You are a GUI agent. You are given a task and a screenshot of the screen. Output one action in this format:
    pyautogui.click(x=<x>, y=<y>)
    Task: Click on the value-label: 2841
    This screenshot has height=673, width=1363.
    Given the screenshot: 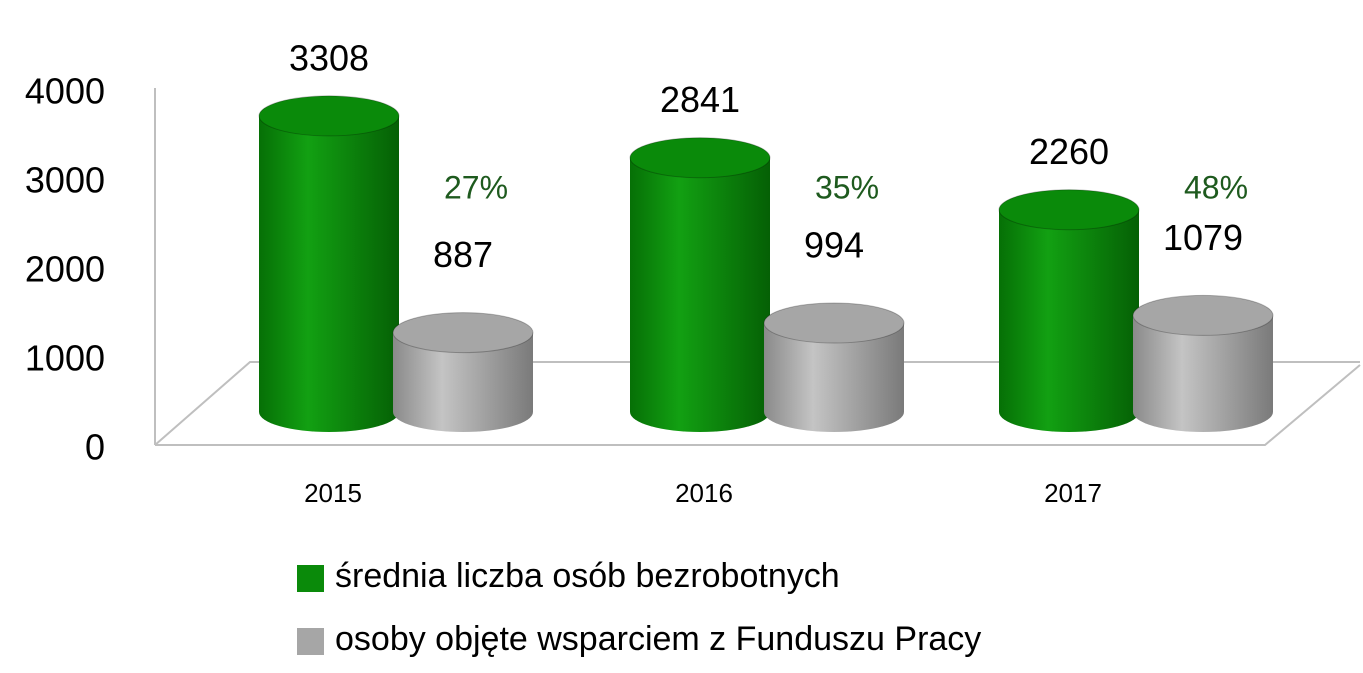 What is the action you would take?
    pyautogui.click(x=700, y=99)
    